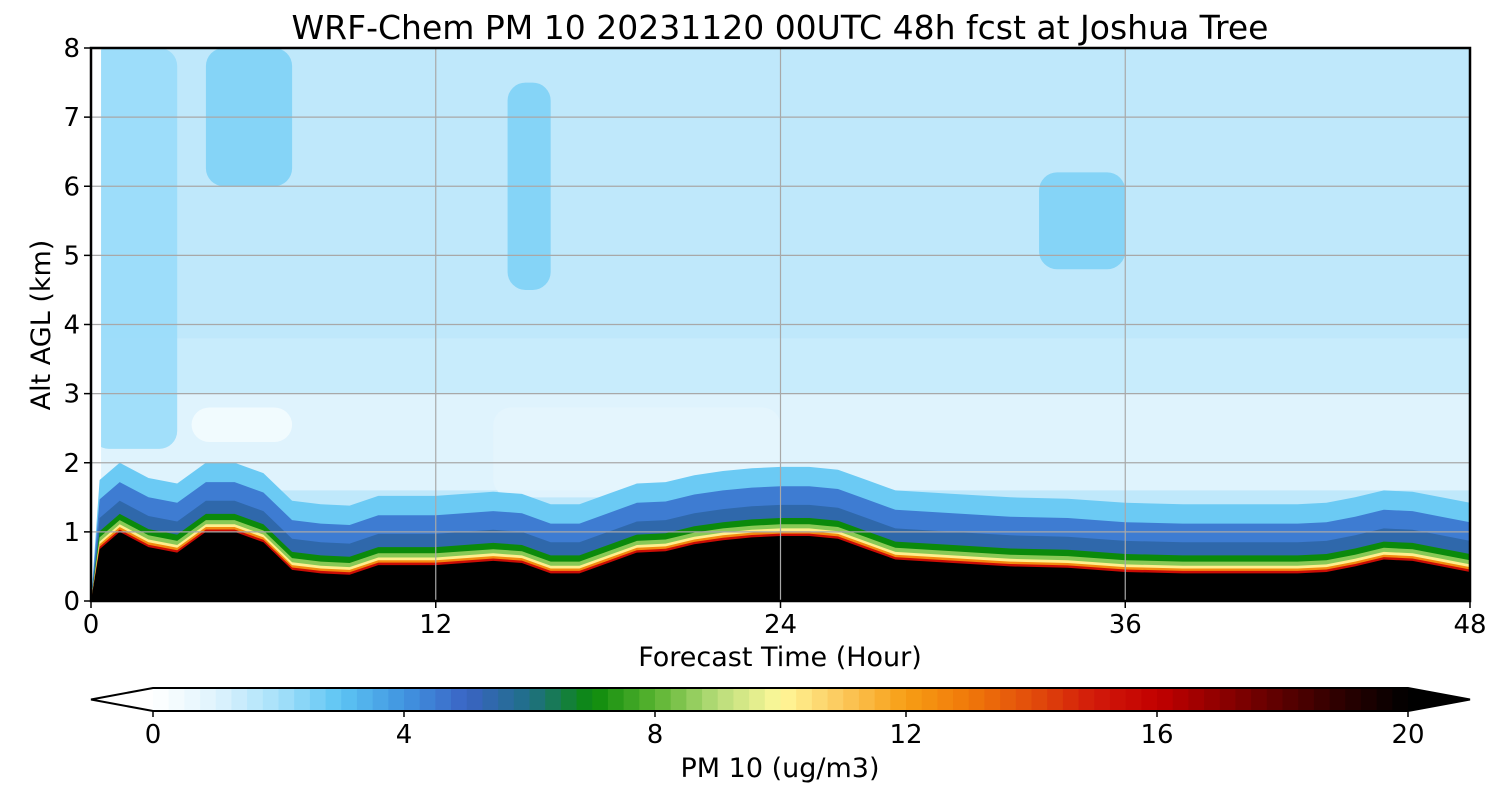  What do you see at coordinates (785, 730) in the screenshot?
I see `colorbar-ticks: 0 4 8 12 16 20` at bounding box center [785, 730].